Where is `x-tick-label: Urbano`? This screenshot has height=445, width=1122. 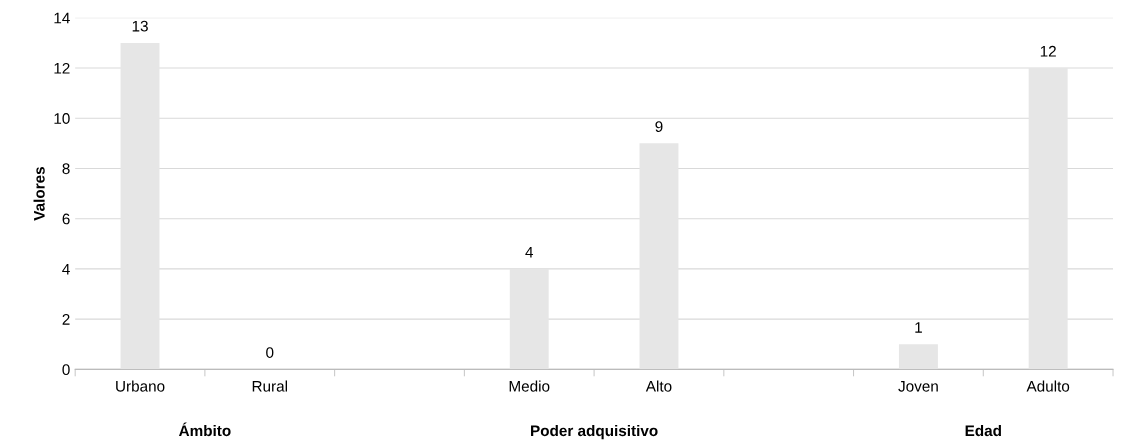
x-tick-label: Urbano is located at coordinates (140, 386).